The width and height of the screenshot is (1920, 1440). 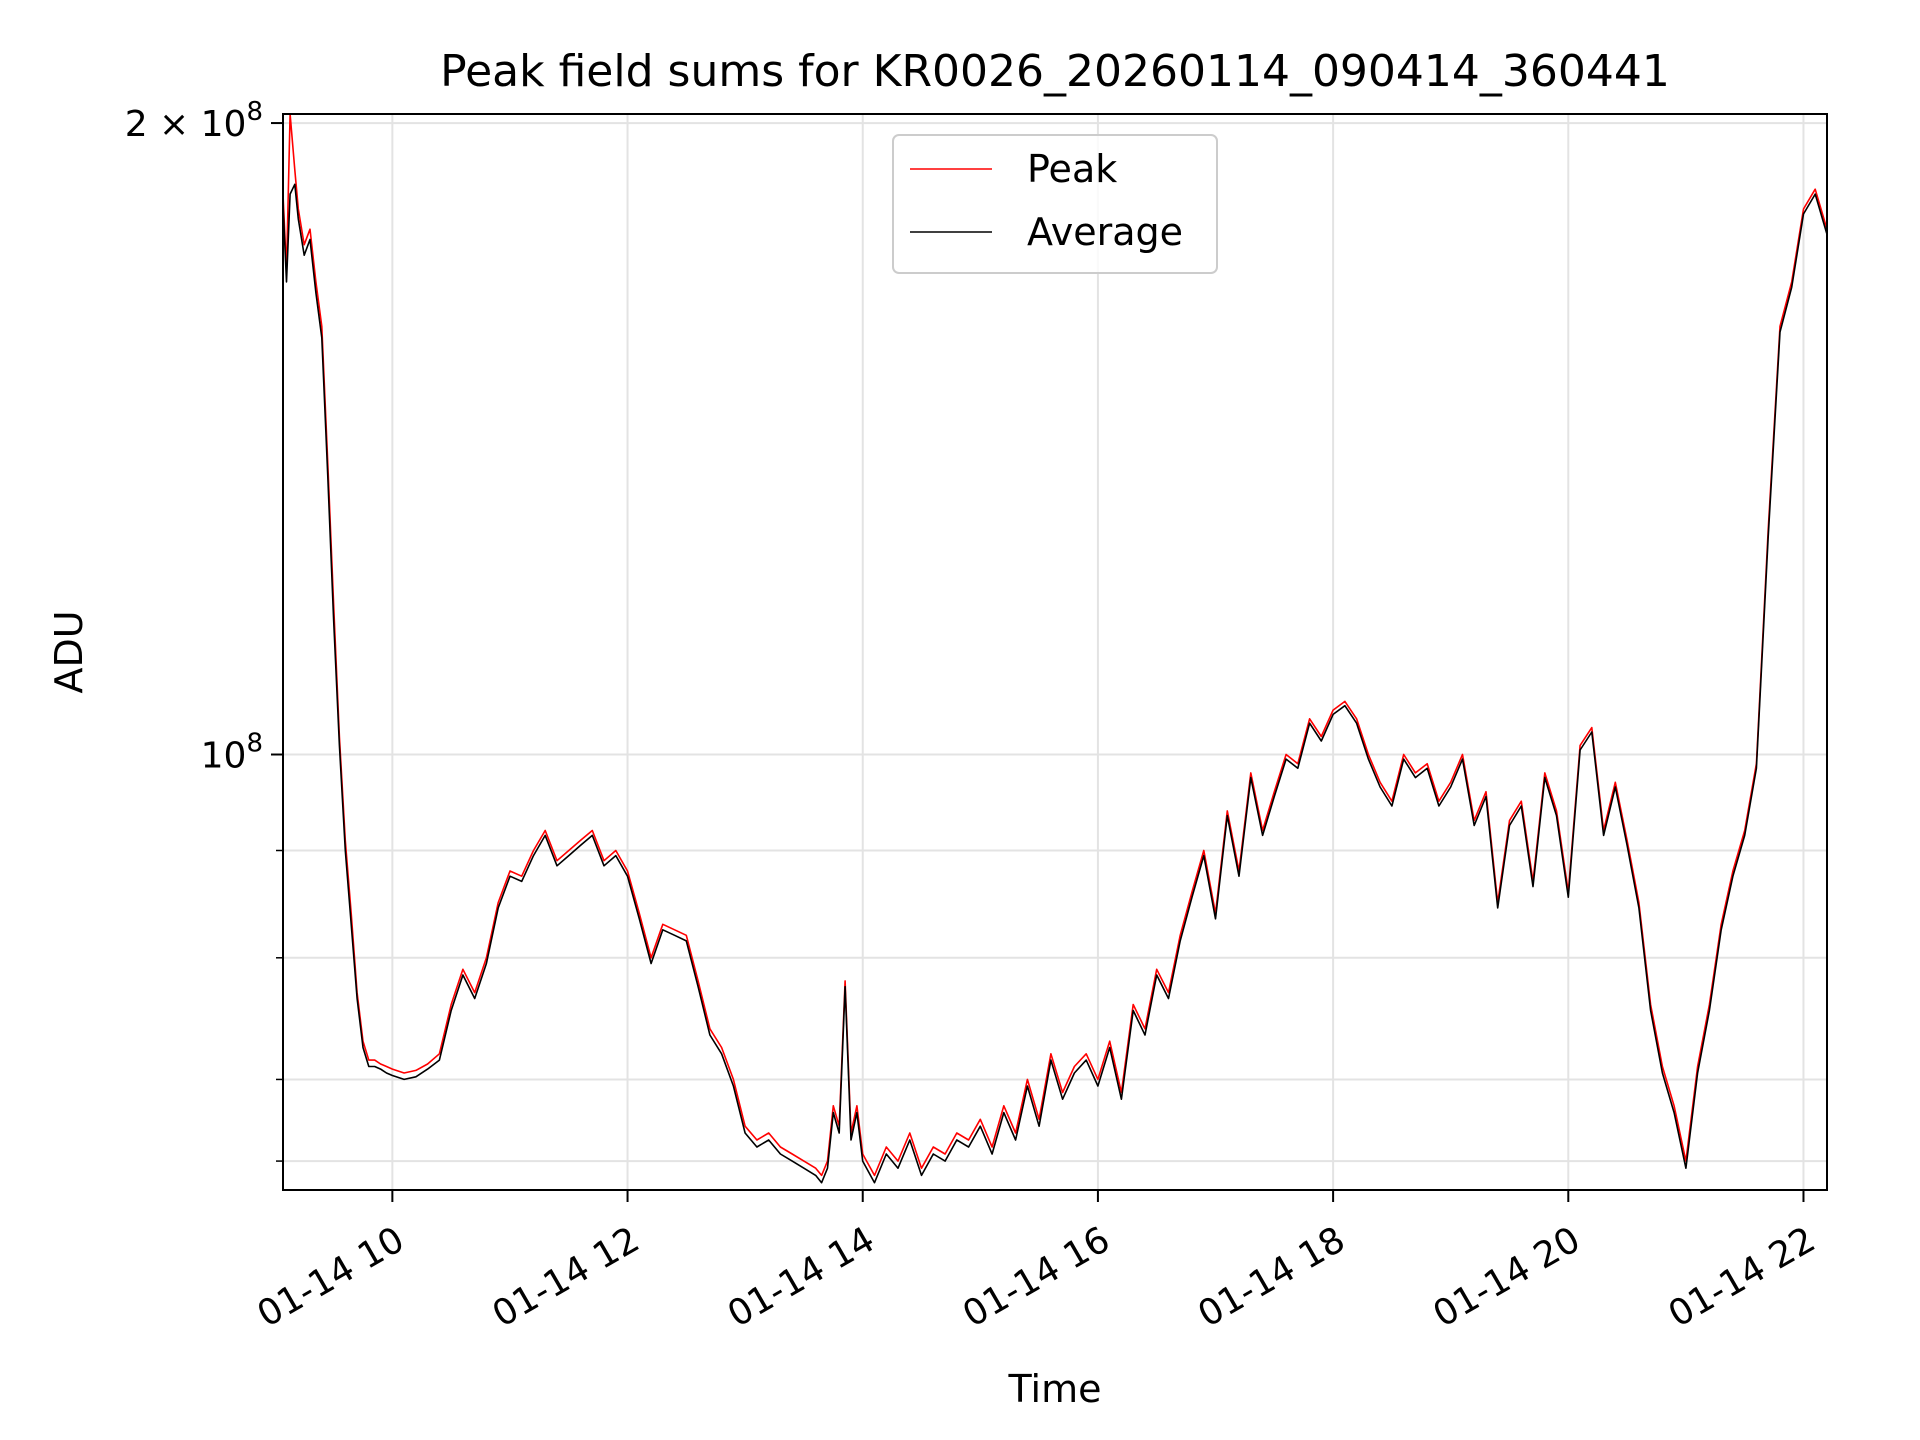 What do you see at coordinates (186, 124) in the screenshot?
I see `y-tick-label-base: 2 × 10` at bounding box center [186, 124].